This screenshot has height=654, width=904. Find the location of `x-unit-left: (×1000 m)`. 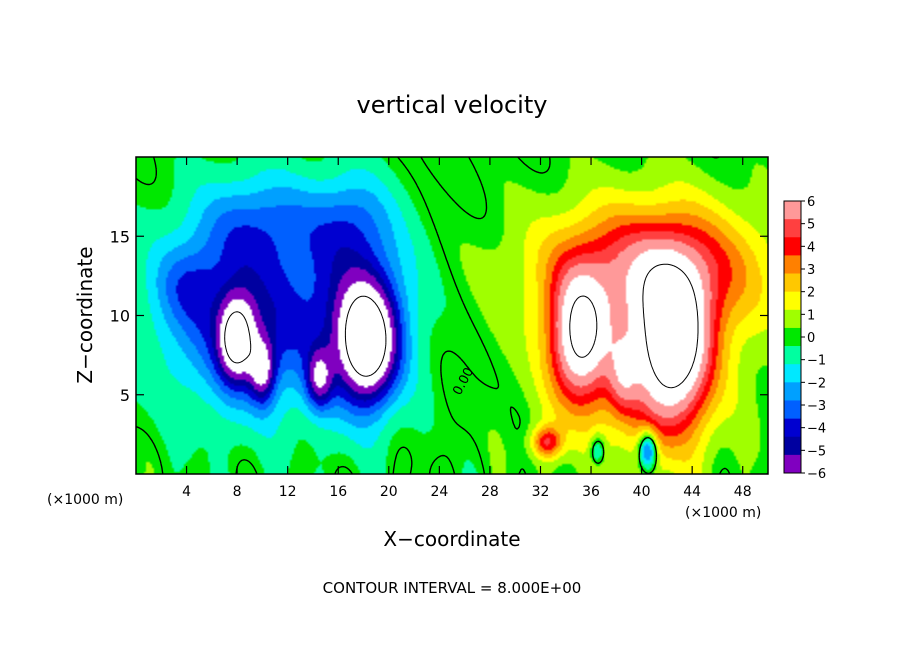

x-unit-left: (×1000 m) is located at coordinates (85, 500).